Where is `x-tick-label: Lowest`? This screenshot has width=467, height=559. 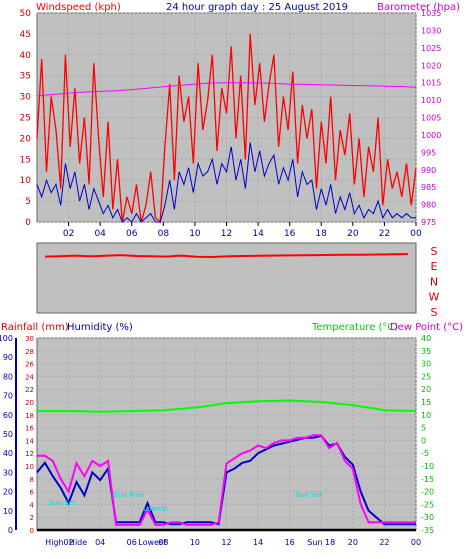 x-tick-label: Lowest is located at coordinates (152, 542).